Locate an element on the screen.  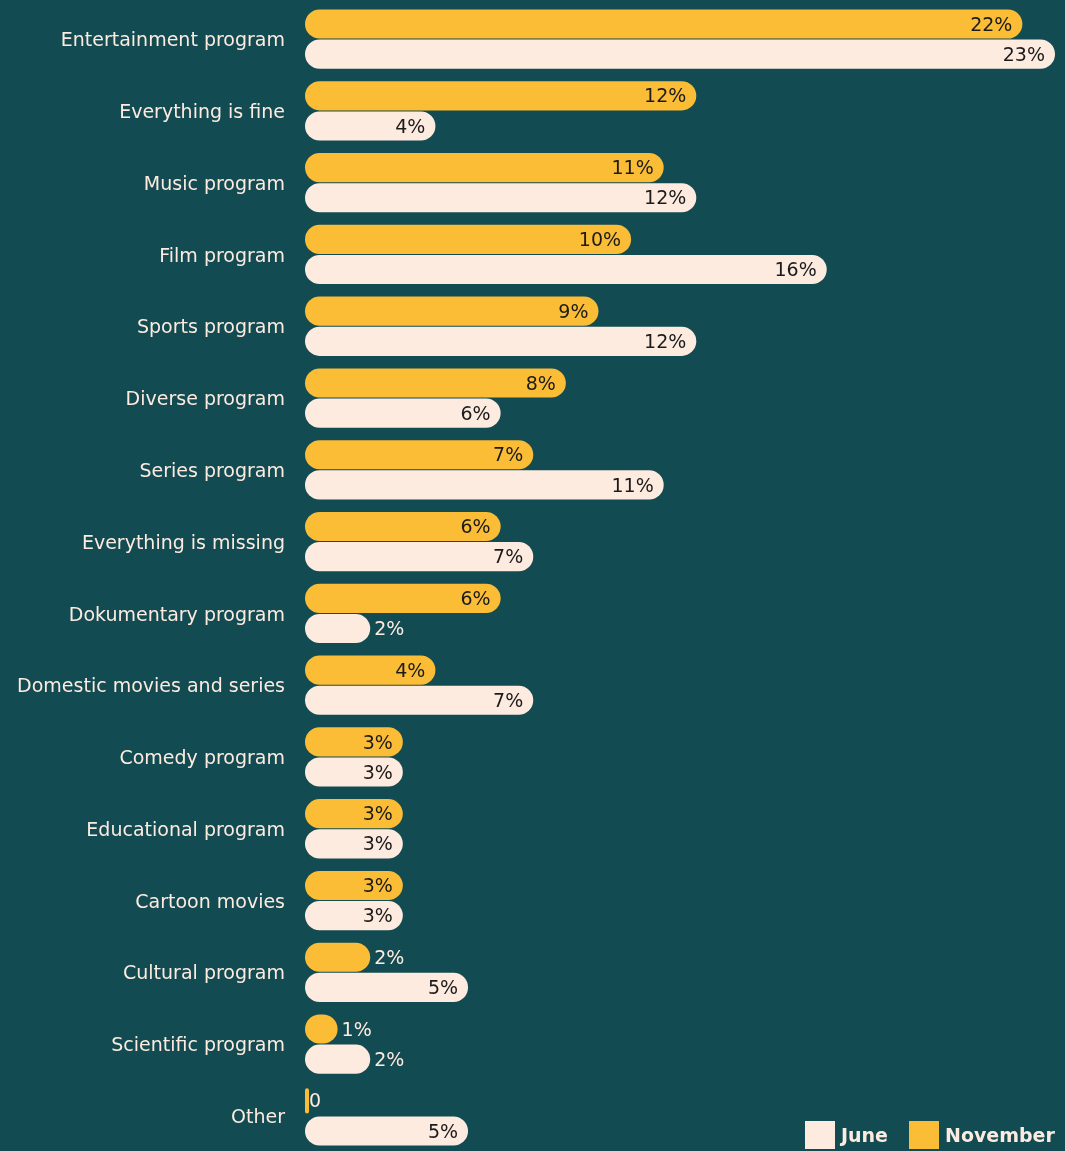
y-tick-label: Series program is located at coordinates (212, 469).